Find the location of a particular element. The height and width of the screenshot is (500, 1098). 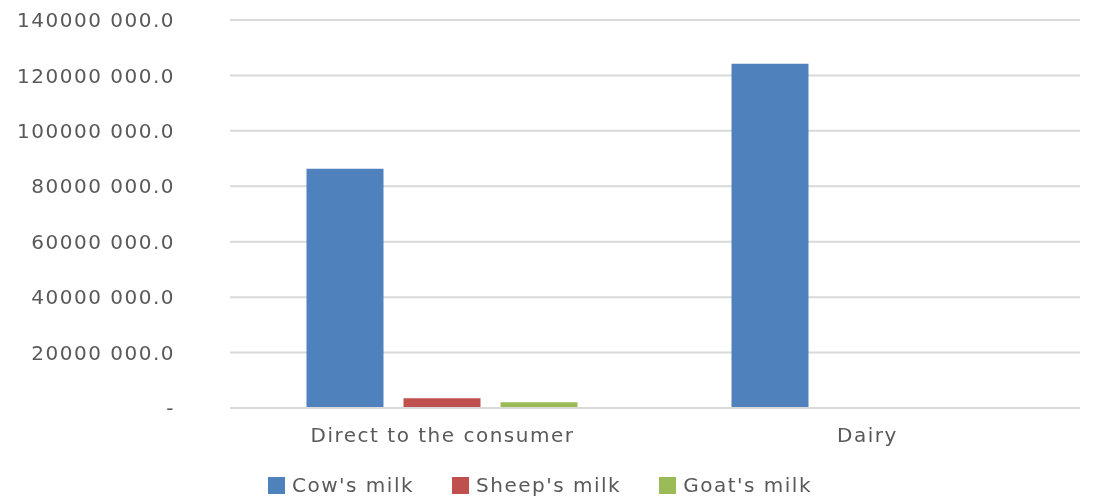

y-tick-label: 140000 000.0 is located at coordinates (96, 20).